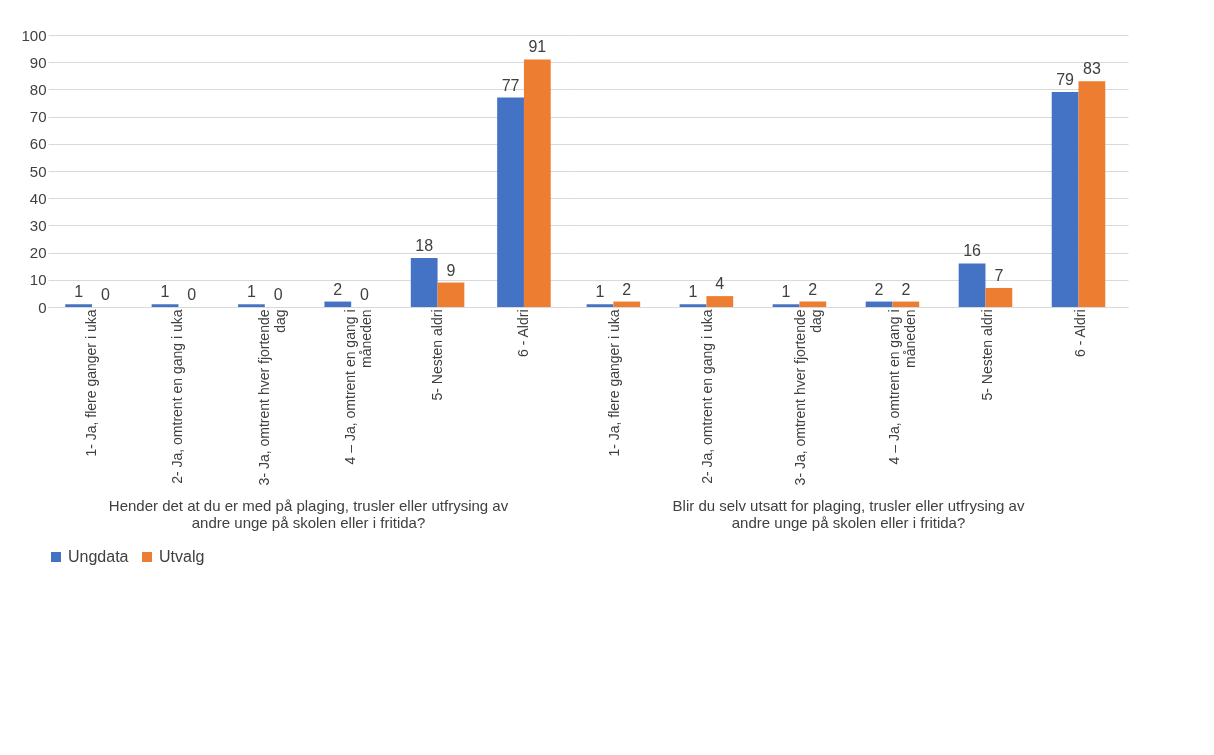  I want to click on x-axis-title: Hender det at du er med på plaging, trusler eller utfrysing av andre unge på skolen eller i fritida?, so click(308, 514).